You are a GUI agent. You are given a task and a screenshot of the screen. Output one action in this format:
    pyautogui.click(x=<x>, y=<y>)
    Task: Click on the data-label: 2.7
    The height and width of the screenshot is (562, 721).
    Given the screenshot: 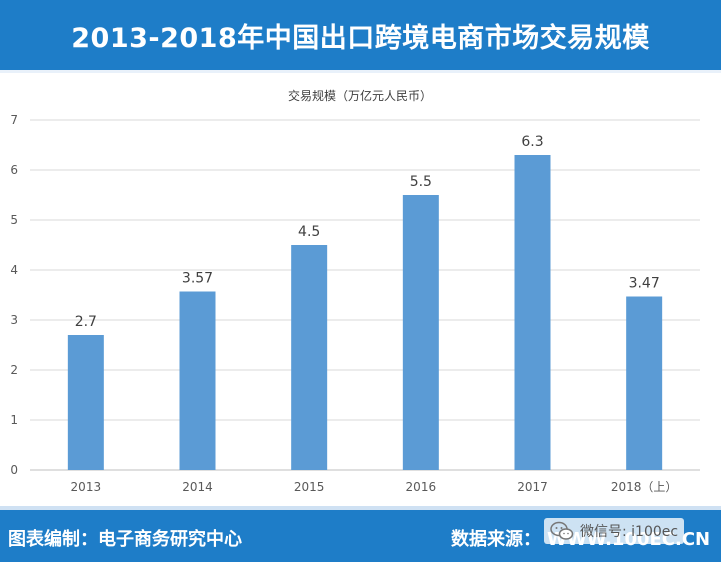 What is the action you would take?
    pyautogui.click(x=86, y=322)
    